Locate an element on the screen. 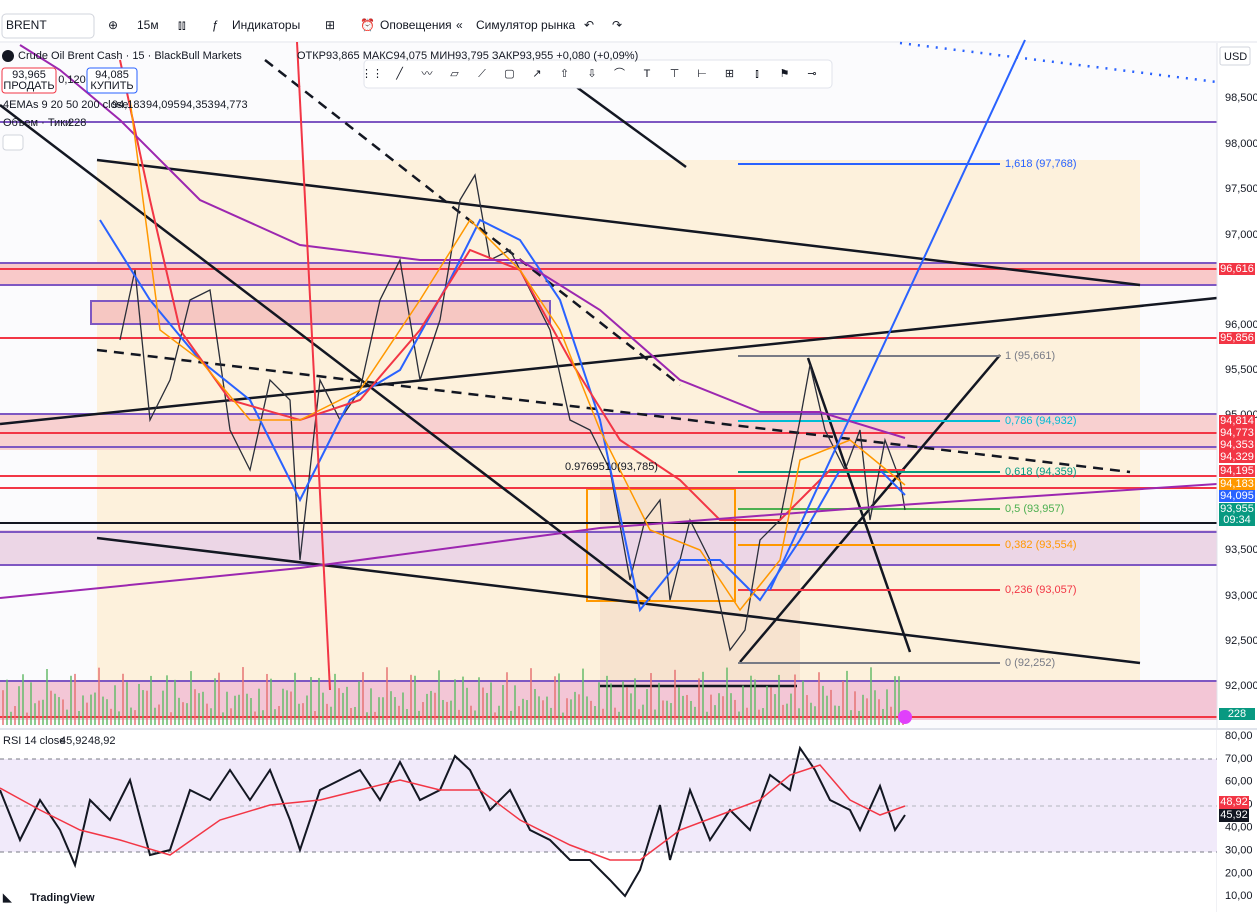  sell-label: ПРОДАТЬ is located at coordinates (28, 86).